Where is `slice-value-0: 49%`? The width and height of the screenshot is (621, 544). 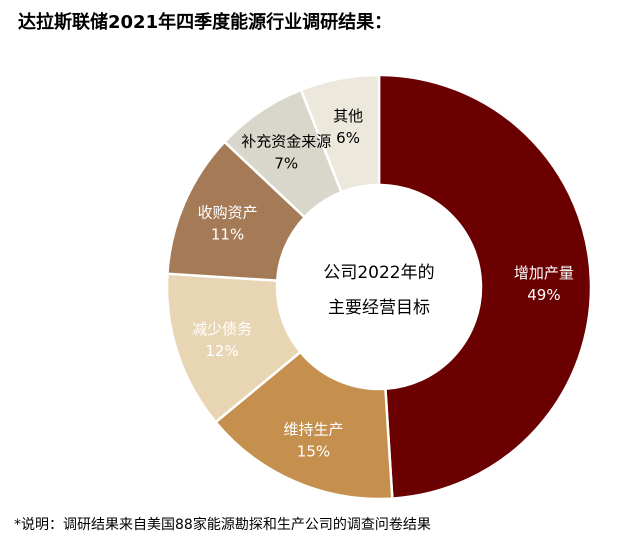
slice-value-0: 49% is located at coordinates (543, 295).